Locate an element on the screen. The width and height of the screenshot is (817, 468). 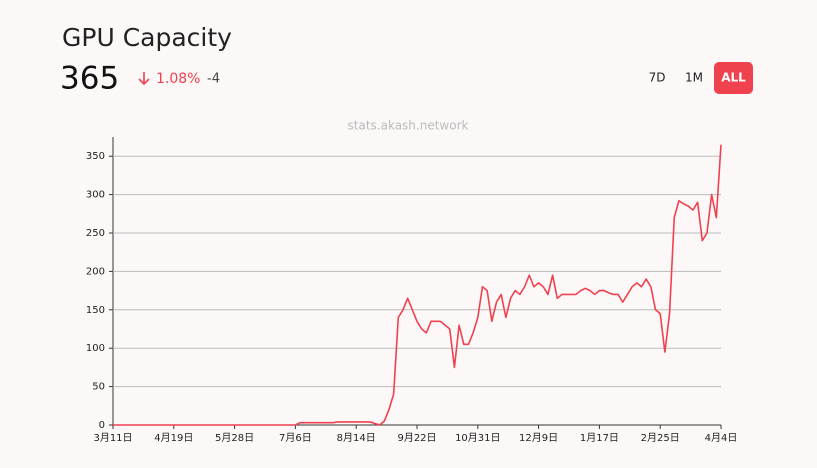
y-tick-label: 0 is located at coordinates (102, 425).